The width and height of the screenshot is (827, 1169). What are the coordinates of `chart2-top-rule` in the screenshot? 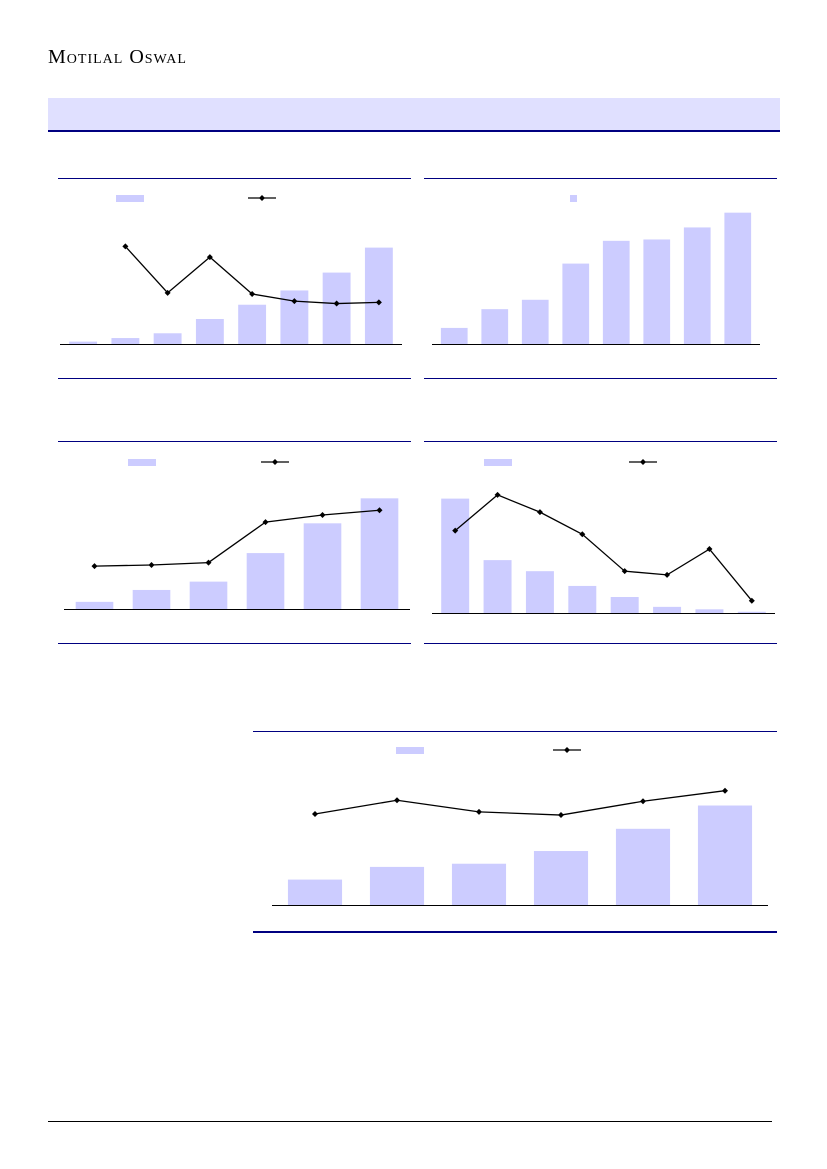 It's located at (600, 178).